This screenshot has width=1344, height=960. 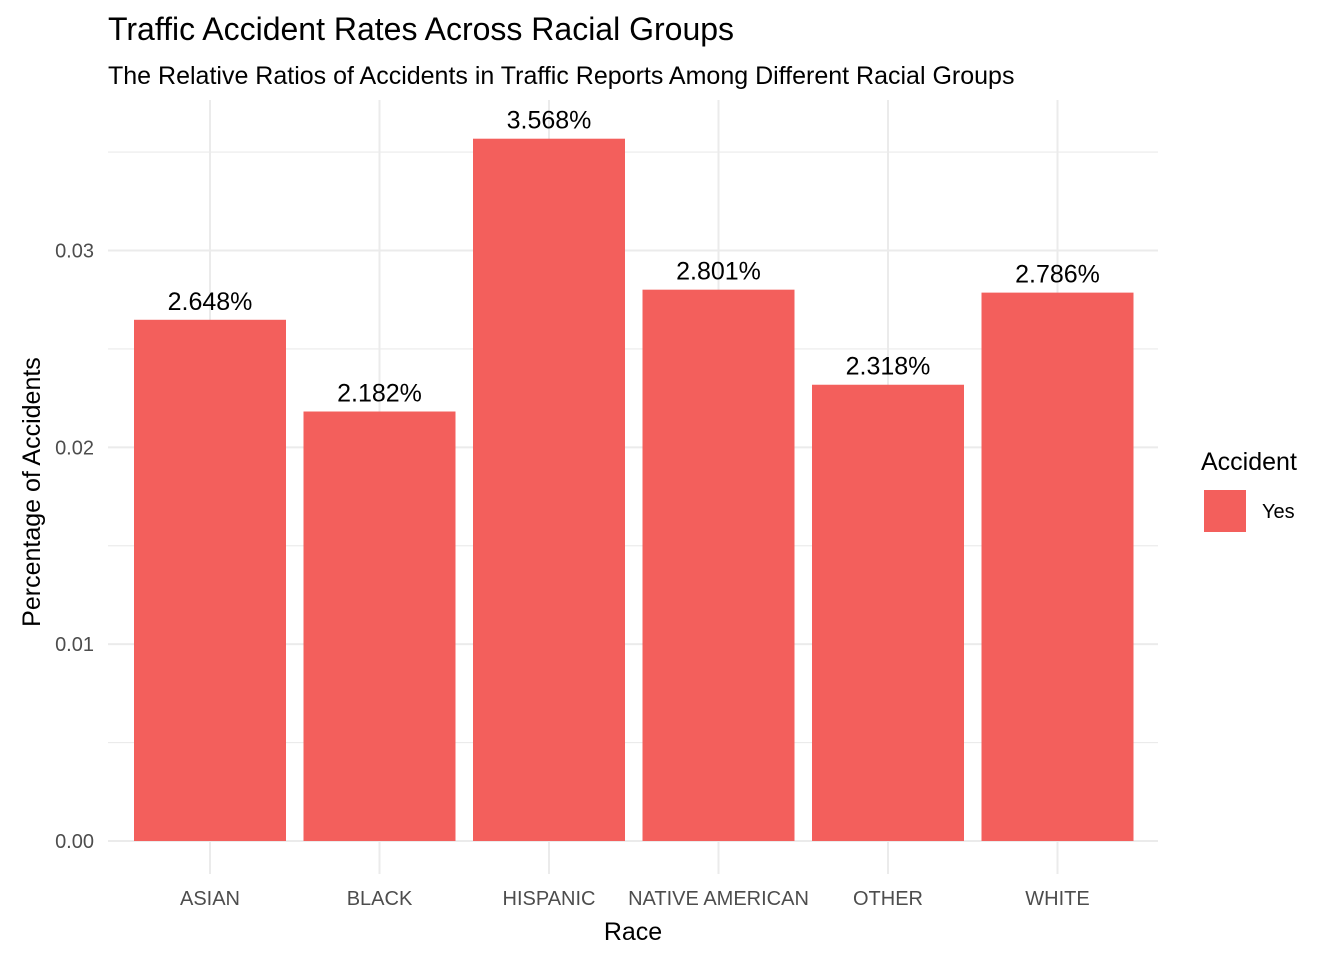 I want to click on legend-key-yes, so click(x=1225, y=511).